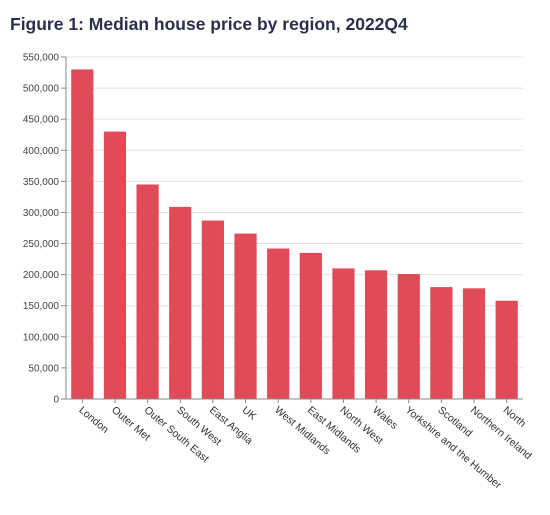 The height and width of the screenshot is (515, 550). I want to click on y-tick-label: 200,000, so click(41, 275).